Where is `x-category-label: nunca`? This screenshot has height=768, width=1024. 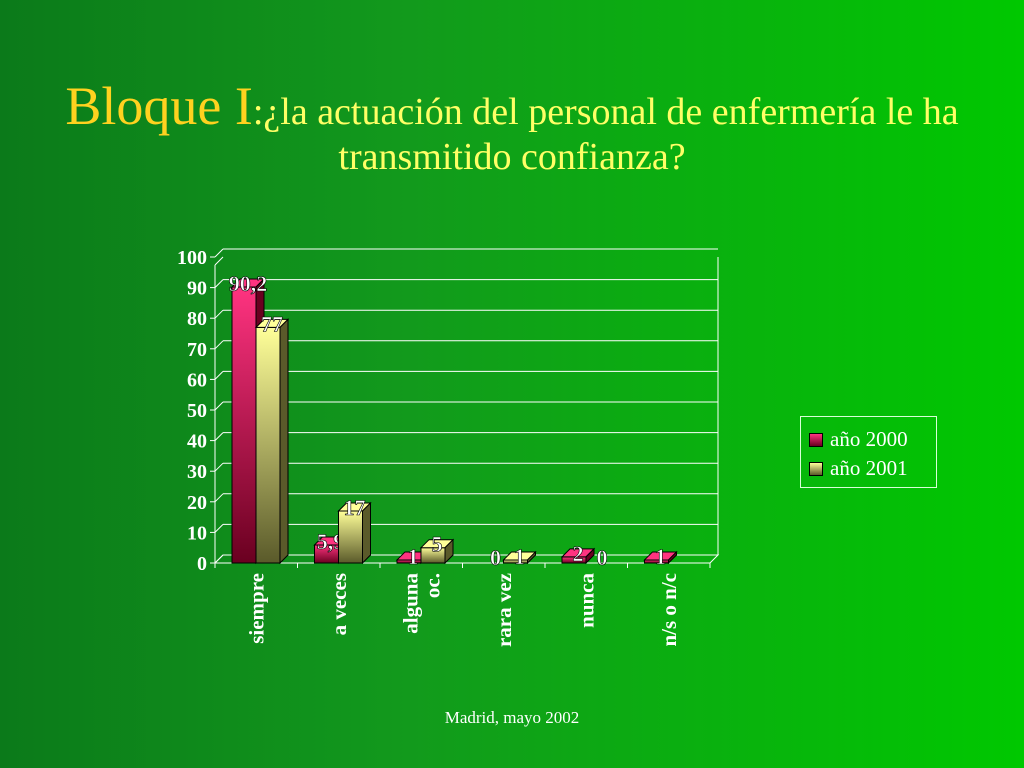
x-category-label: nunca is located at coordinates (586, 600).